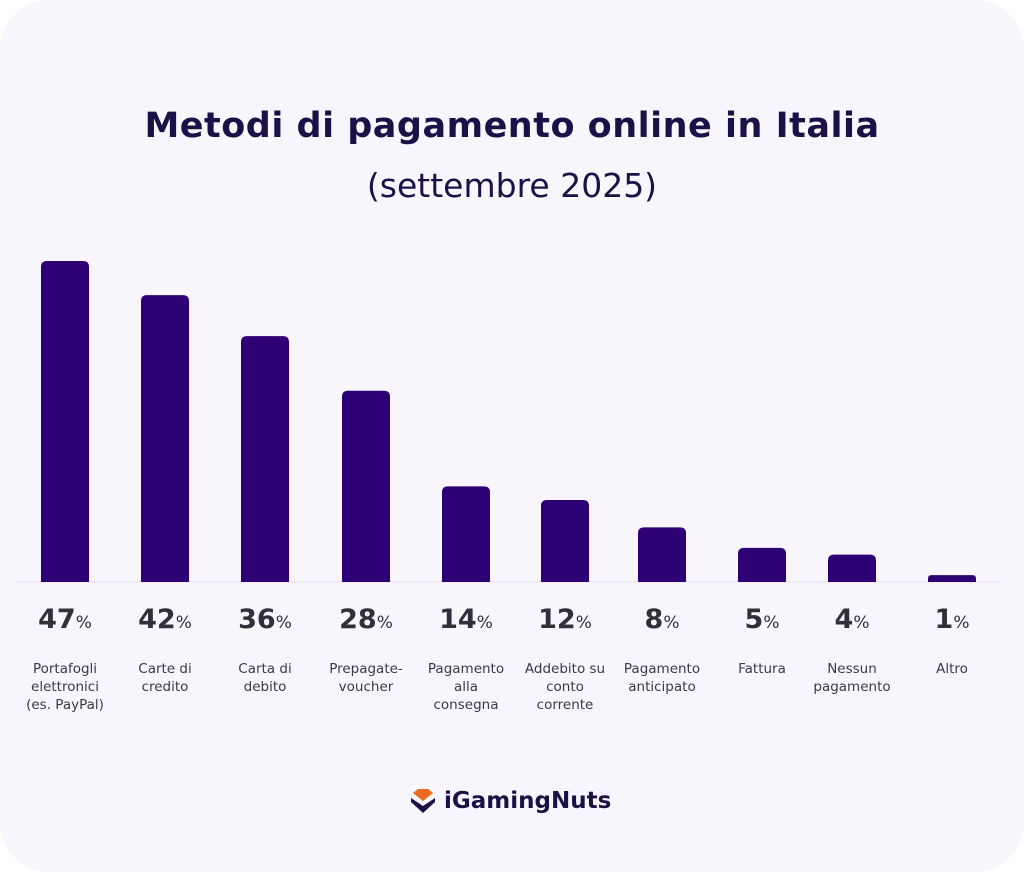 The width and height of the screenshot is (1024, 872). I want to click on category-label: Carte di credito, so click(165, 678).